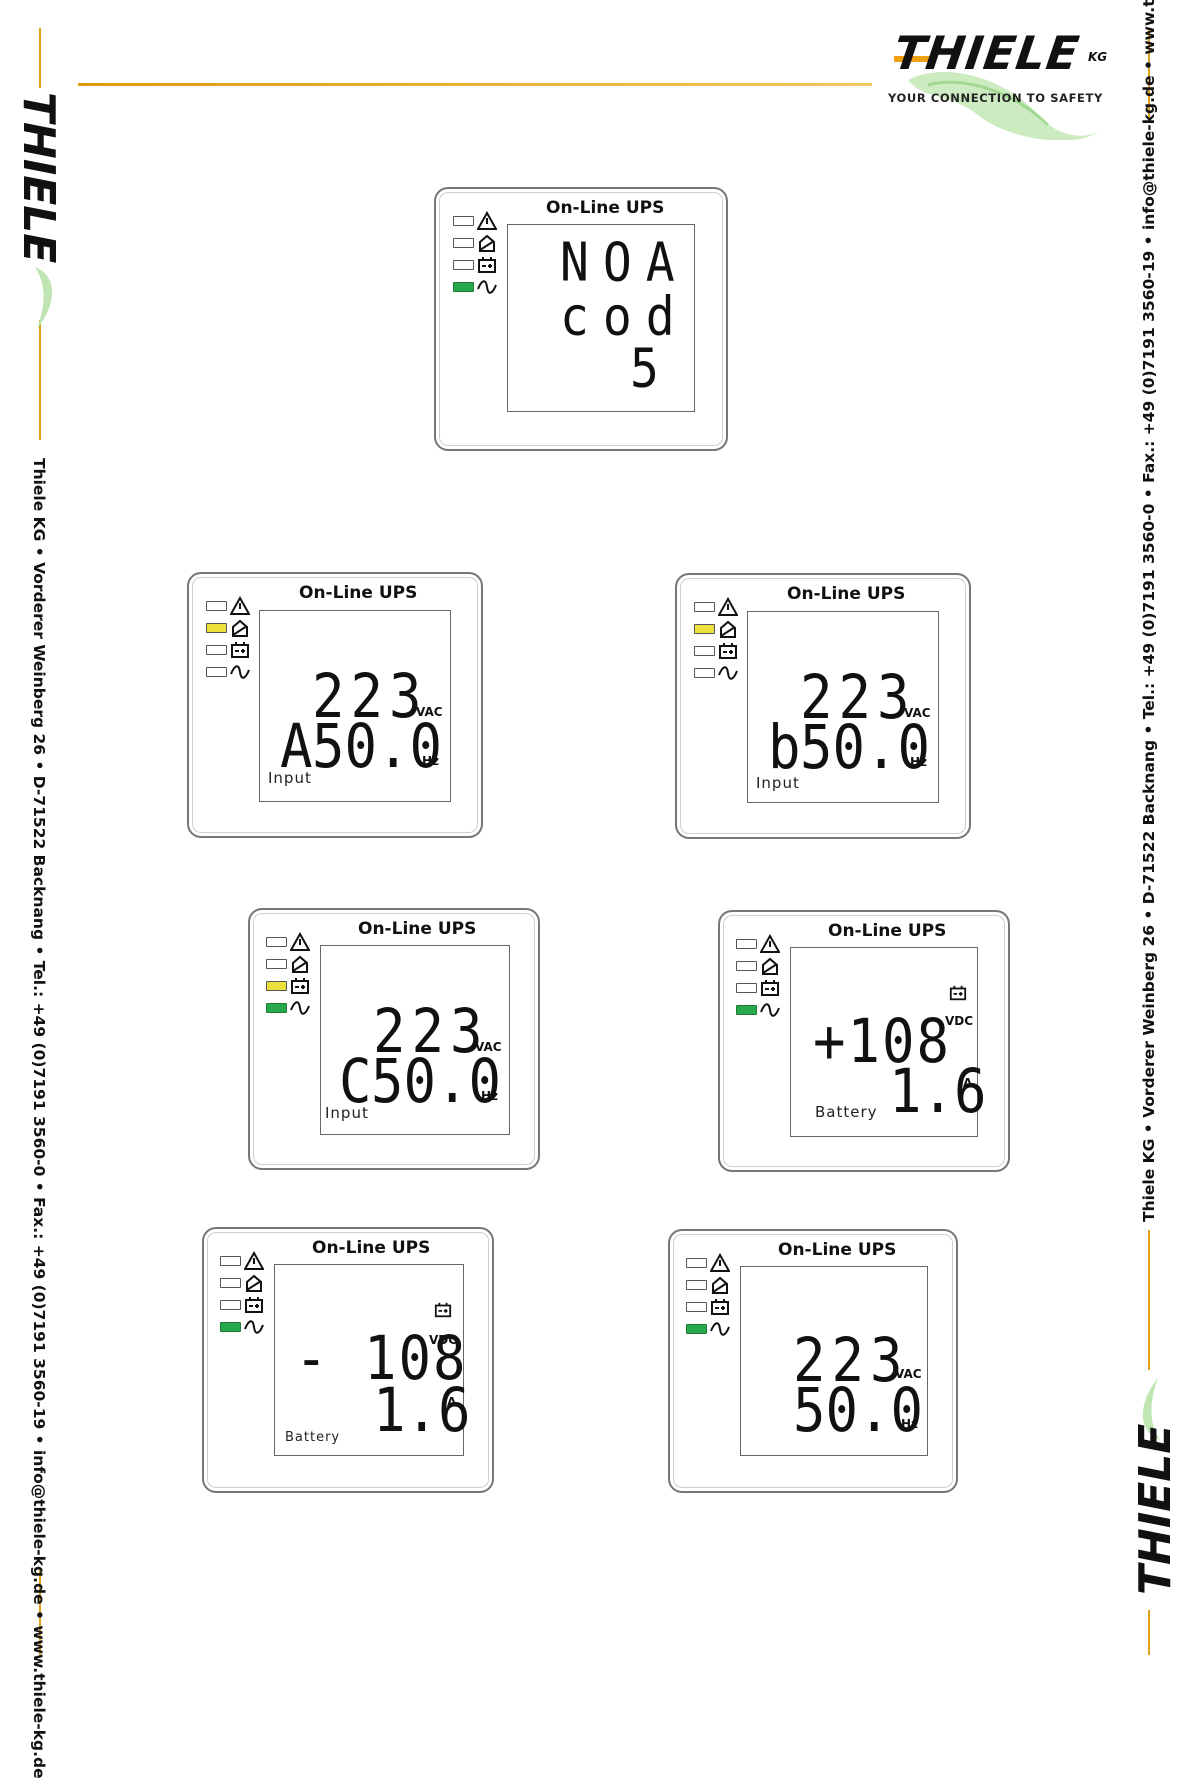 This screenshot has height=1779, width=1191. I want to click on lcd-mode-label: Battery, so click(313, 1437).